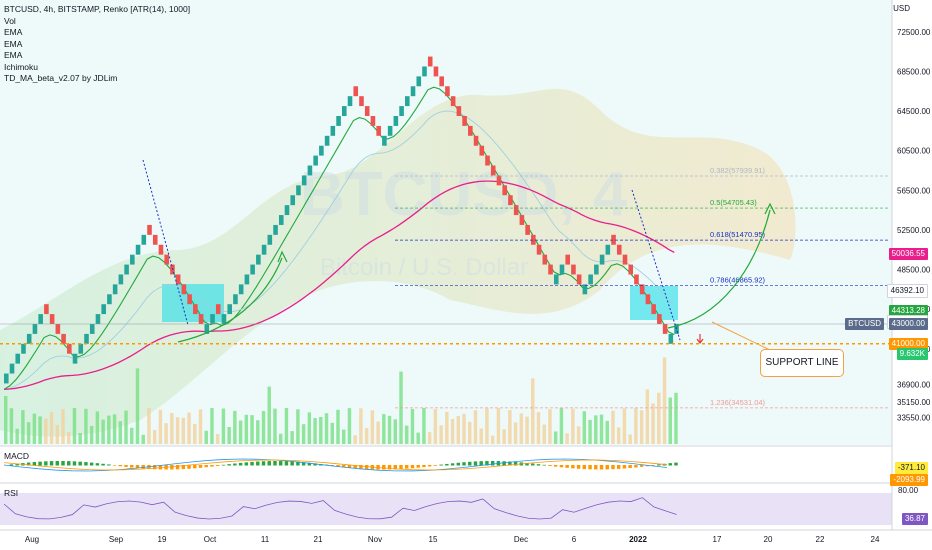 The image size is (932, 550). Describe the element at coordinates (210, 539) in the screenshot. I see `time-tick-label: Oct` at that location.